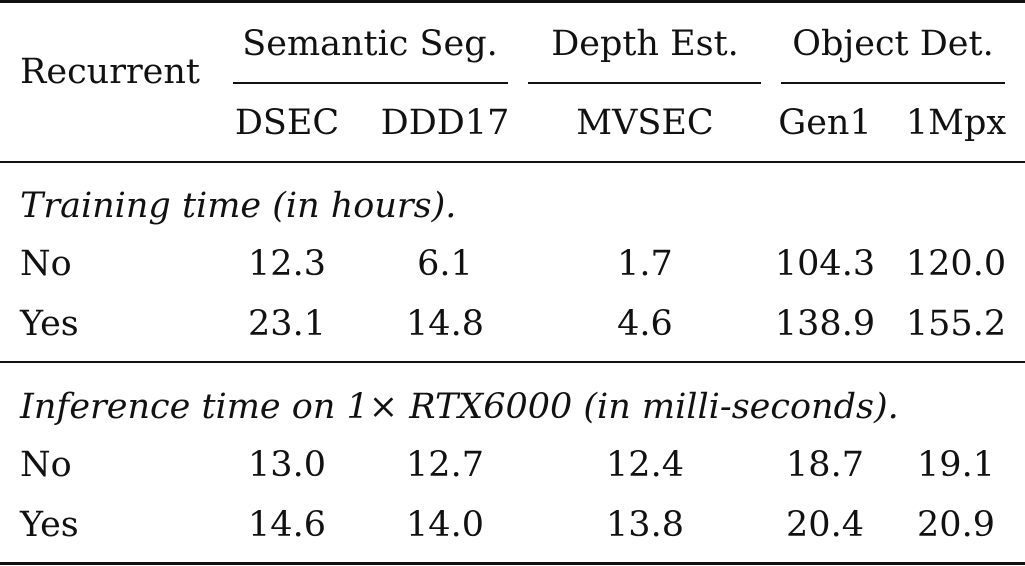 Image resolution: width=1025 pixels, height=566 pixels. What do you see at coordinates (956, 465) in the screenshot?
I see `table-cell: 19.1` at bounding box center [956, 465].